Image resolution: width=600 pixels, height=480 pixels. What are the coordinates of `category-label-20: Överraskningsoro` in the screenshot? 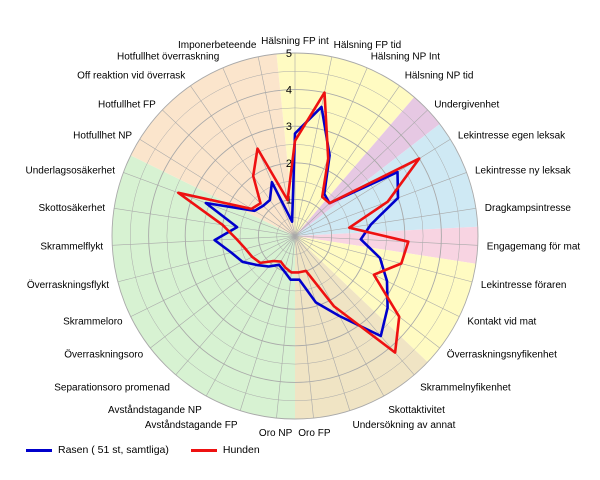 It's located at (103, 355).